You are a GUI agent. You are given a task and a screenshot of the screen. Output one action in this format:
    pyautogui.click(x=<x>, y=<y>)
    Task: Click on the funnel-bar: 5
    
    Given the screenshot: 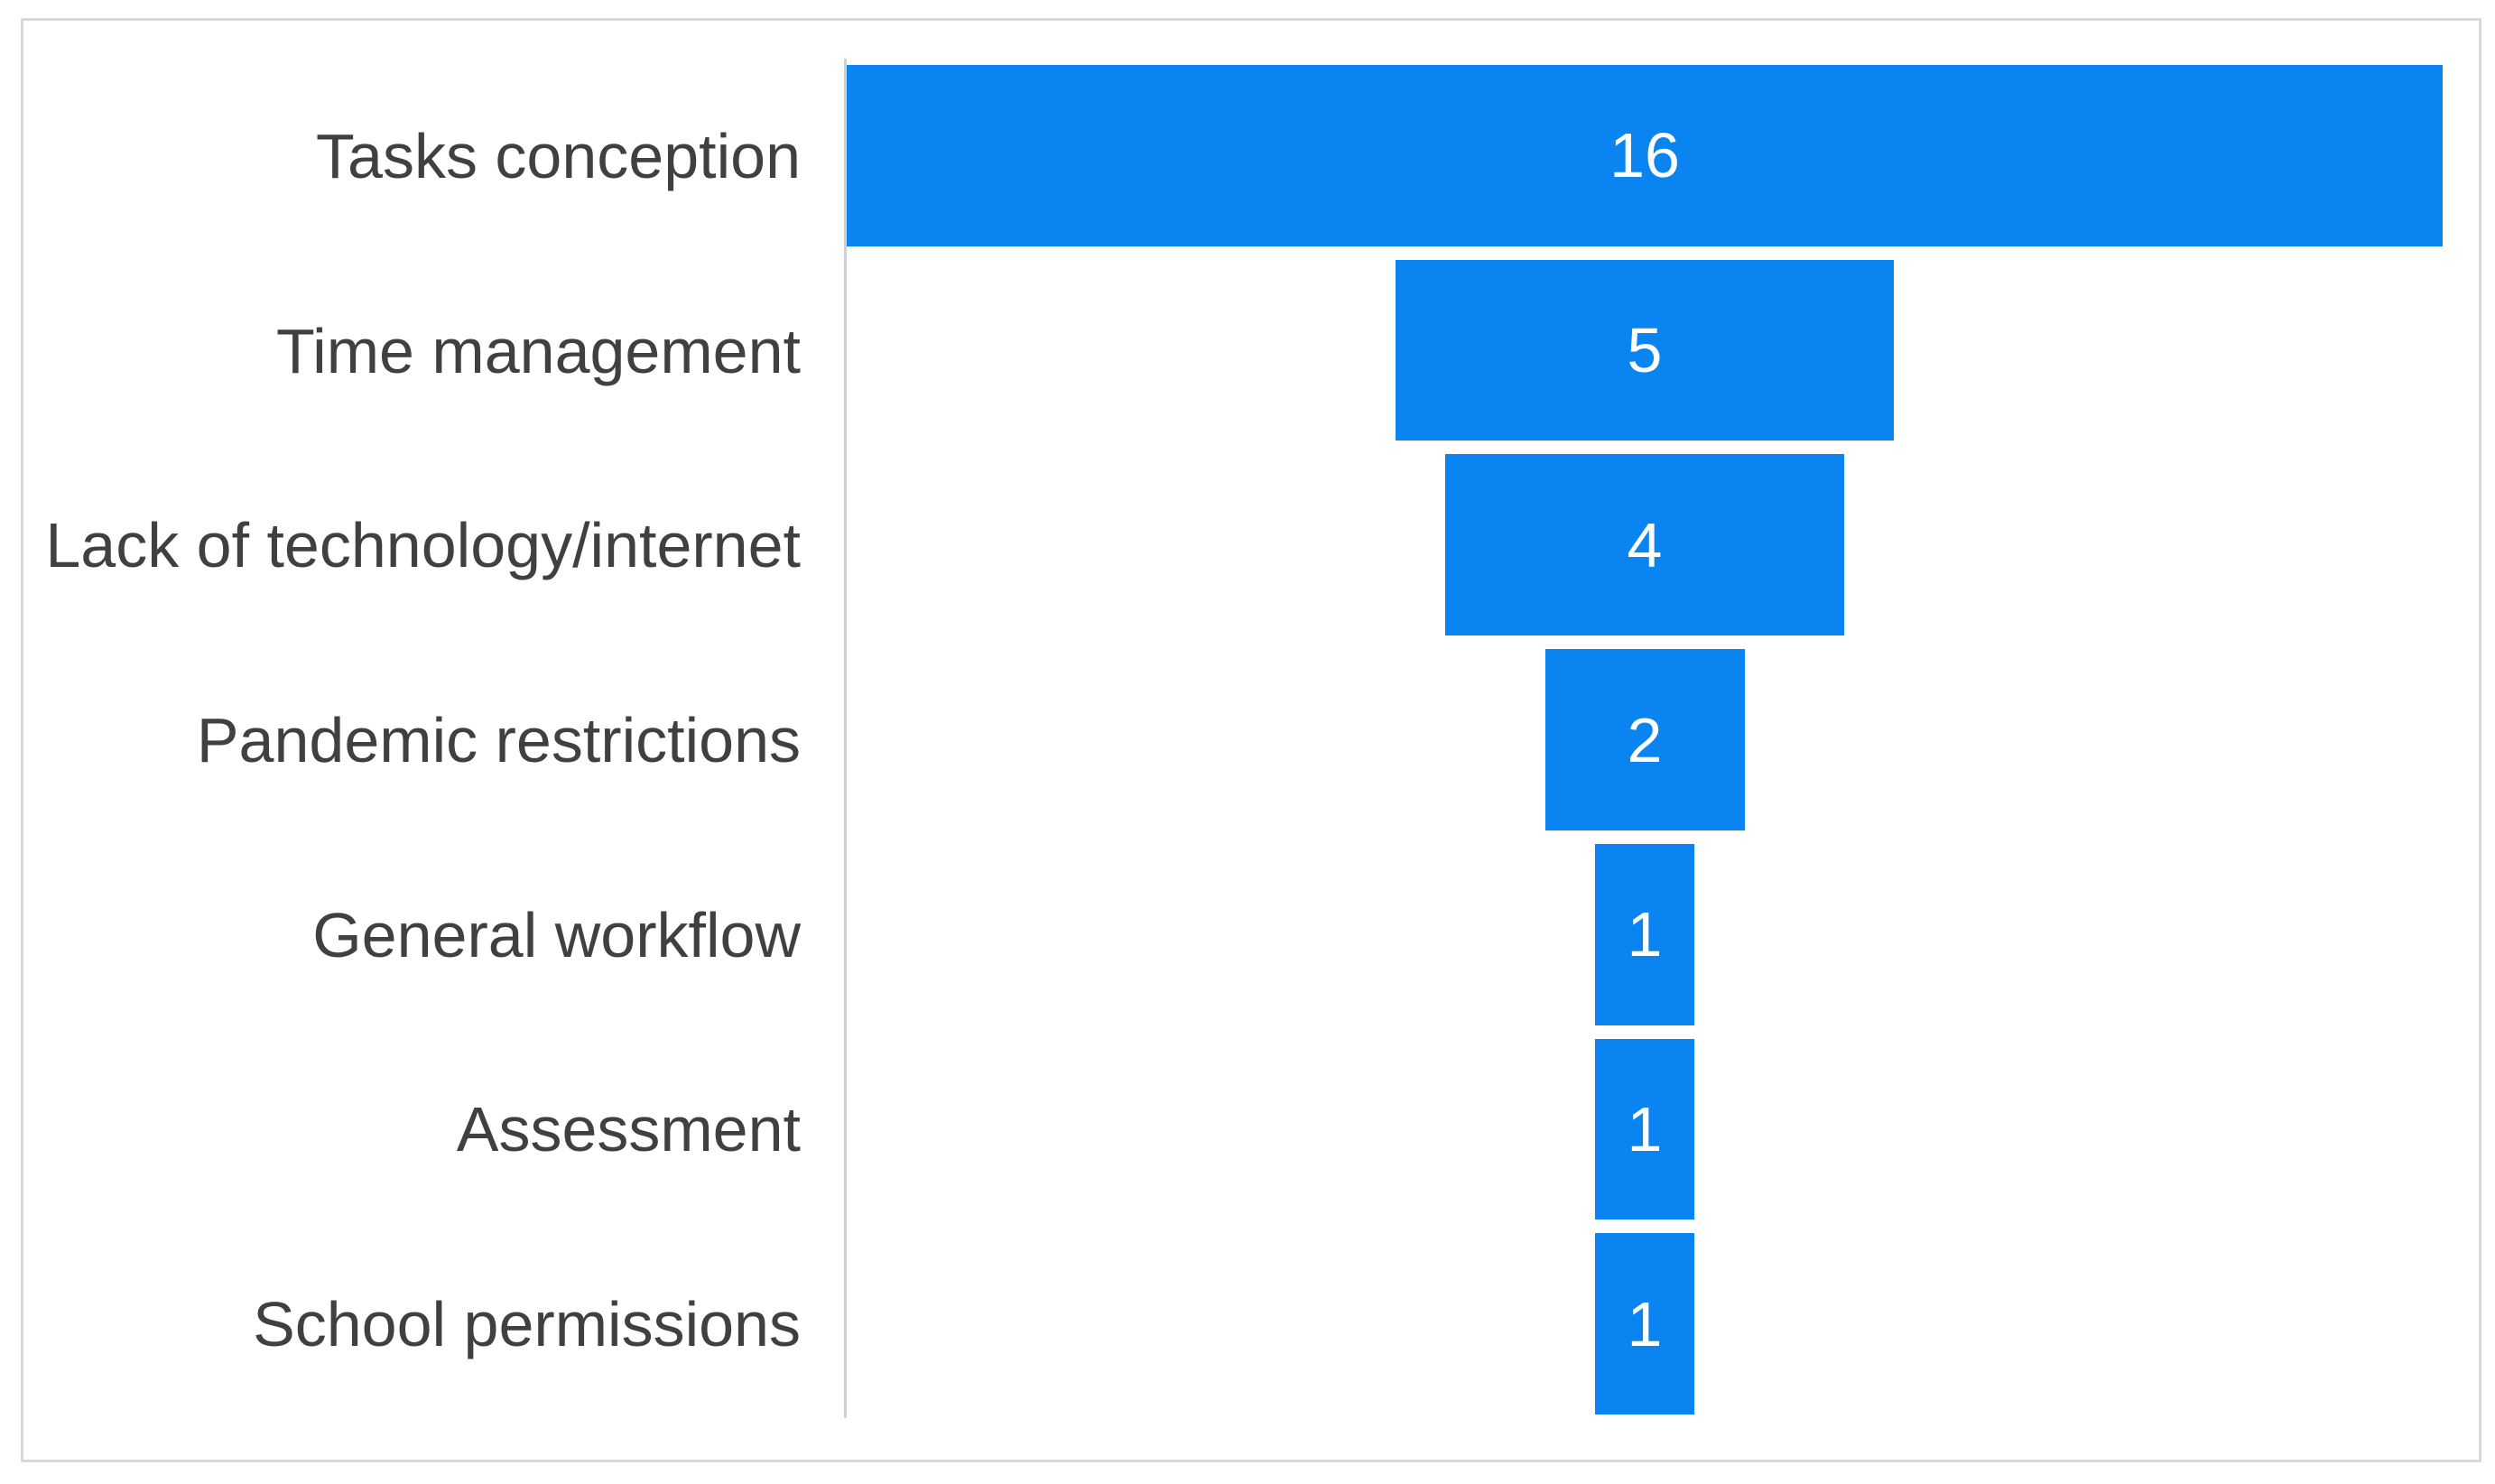 What is the action you would take?
    pyautogui.click(x=1645, y=350)
    